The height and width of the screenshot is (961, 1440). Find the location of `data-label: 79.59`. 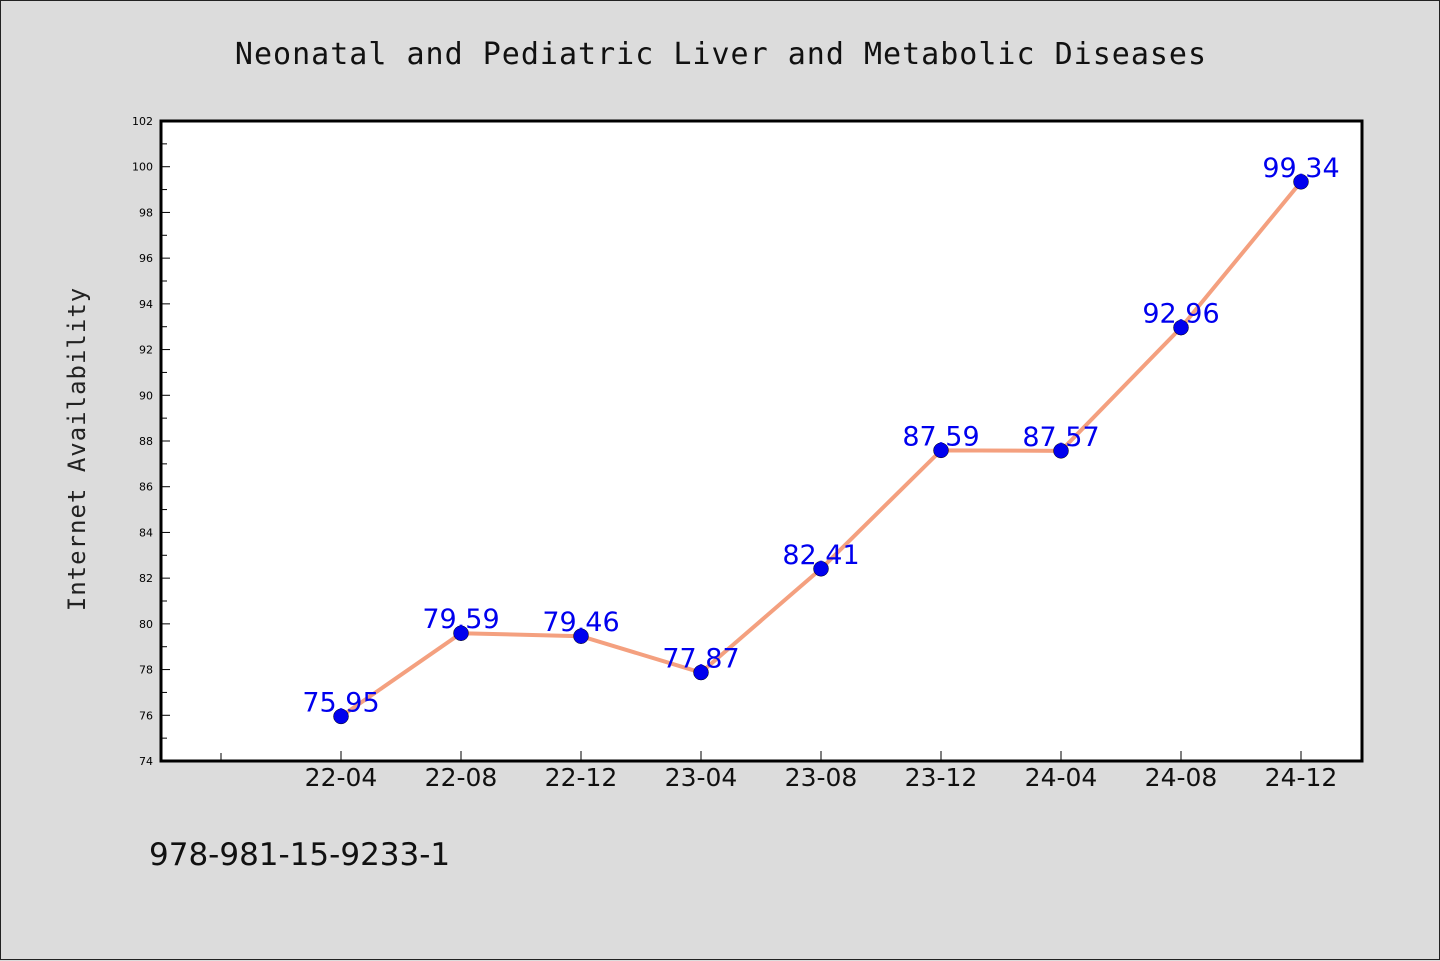

data-label: 79.59 is located at coordinates (460, 619).